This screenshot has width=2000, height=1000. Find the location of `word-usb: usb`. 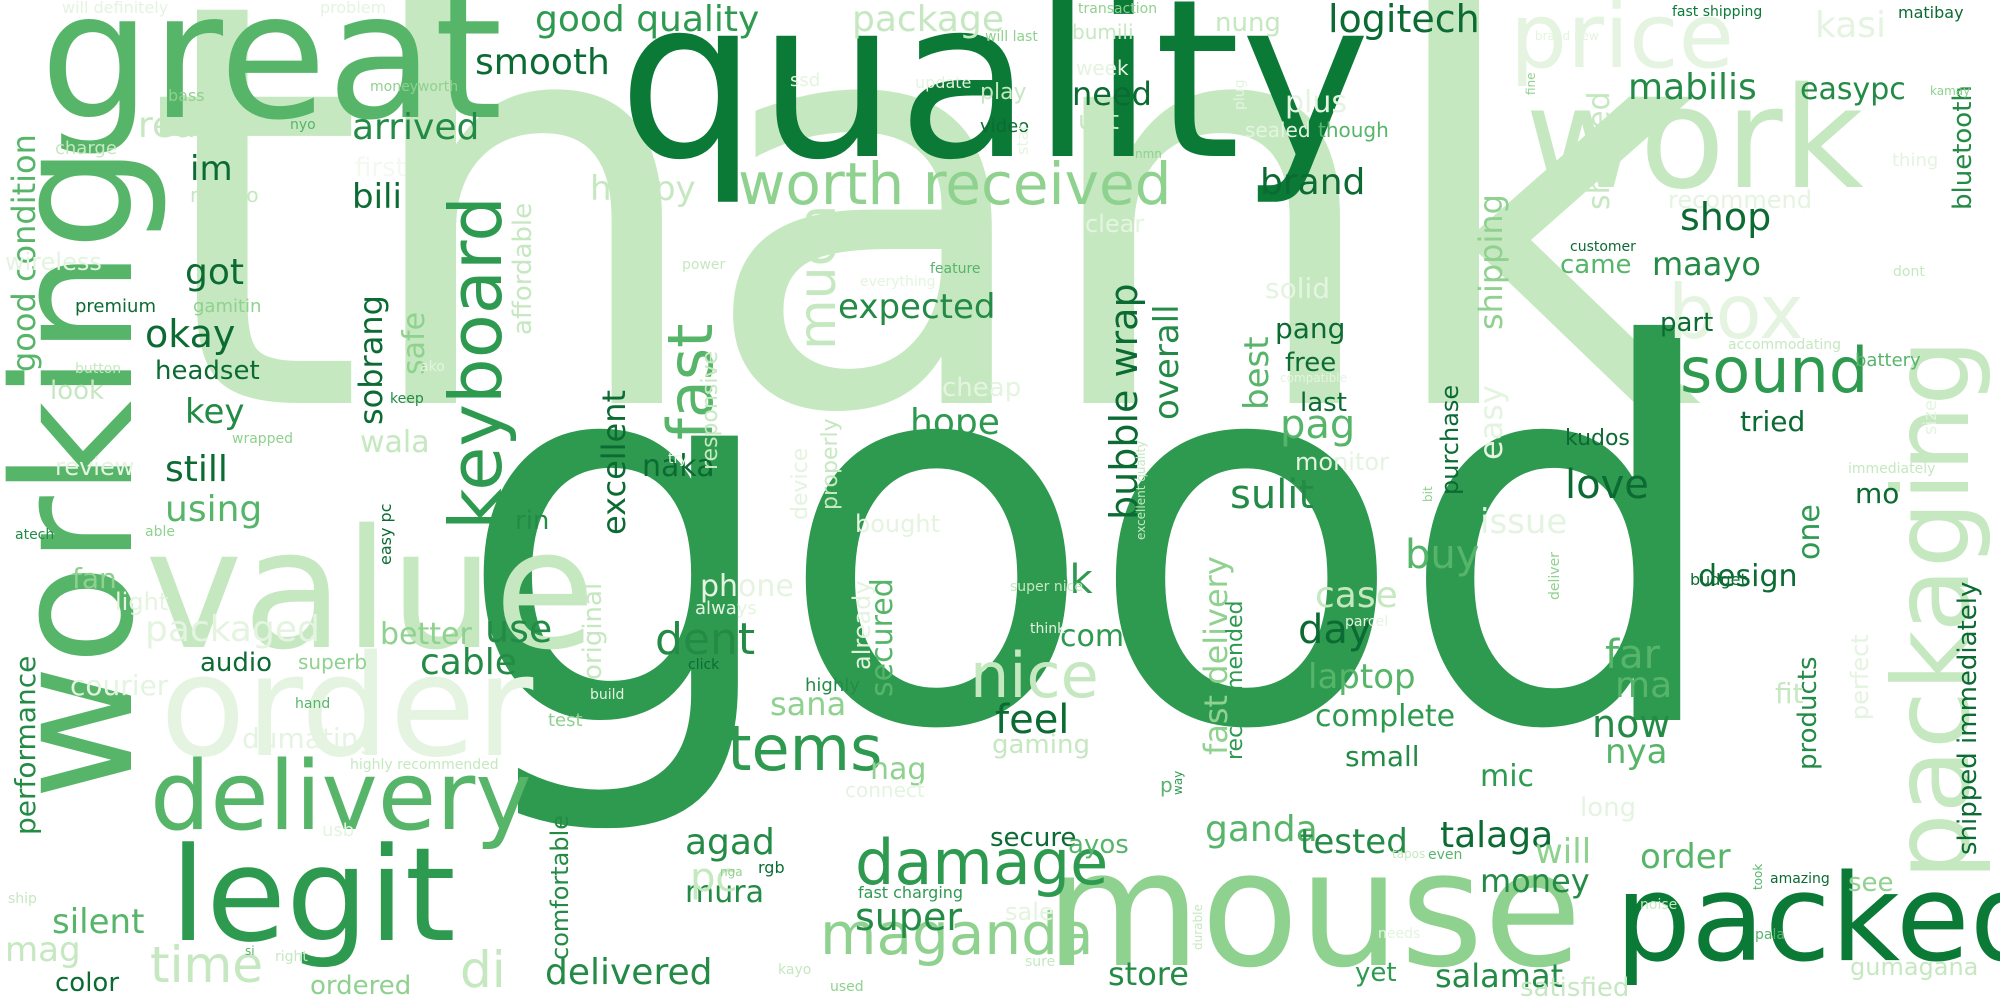

word-usb: usb is located at coordinates (338, 830).